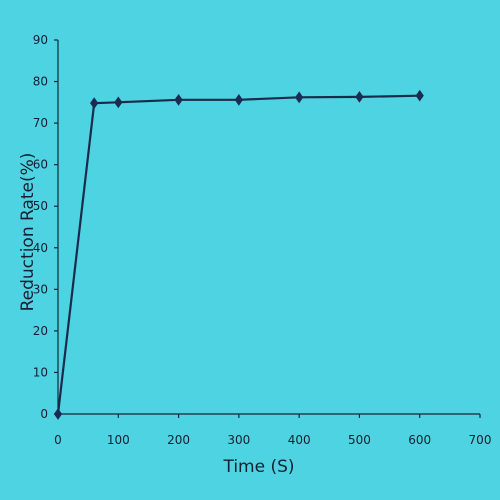 The image size is (500, 500). What do you see at coordinates (40, 248) in the screenshot?
I see `y-tick-label: 40` at bounding box center [40, 248].